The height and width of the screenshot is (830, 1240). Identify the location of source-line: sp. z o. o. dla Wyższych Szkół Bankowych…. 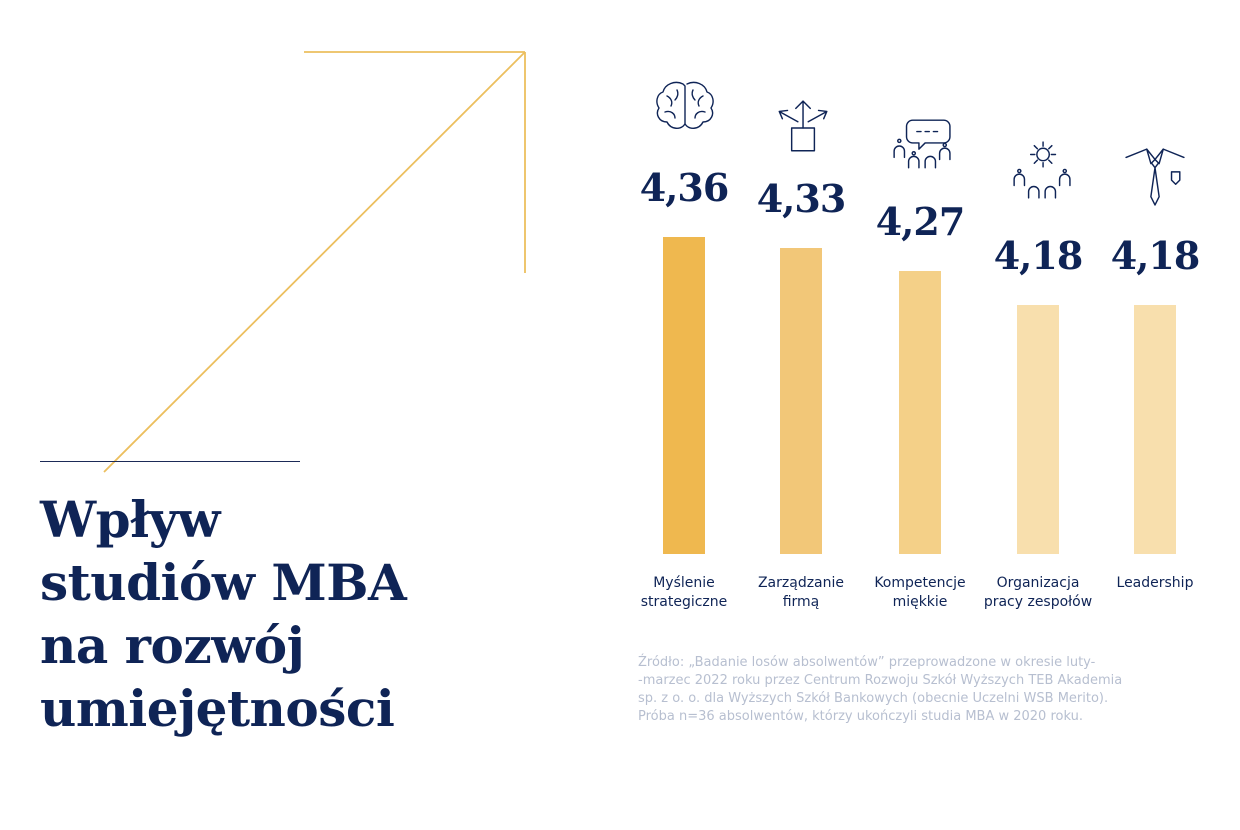
(873, 698).